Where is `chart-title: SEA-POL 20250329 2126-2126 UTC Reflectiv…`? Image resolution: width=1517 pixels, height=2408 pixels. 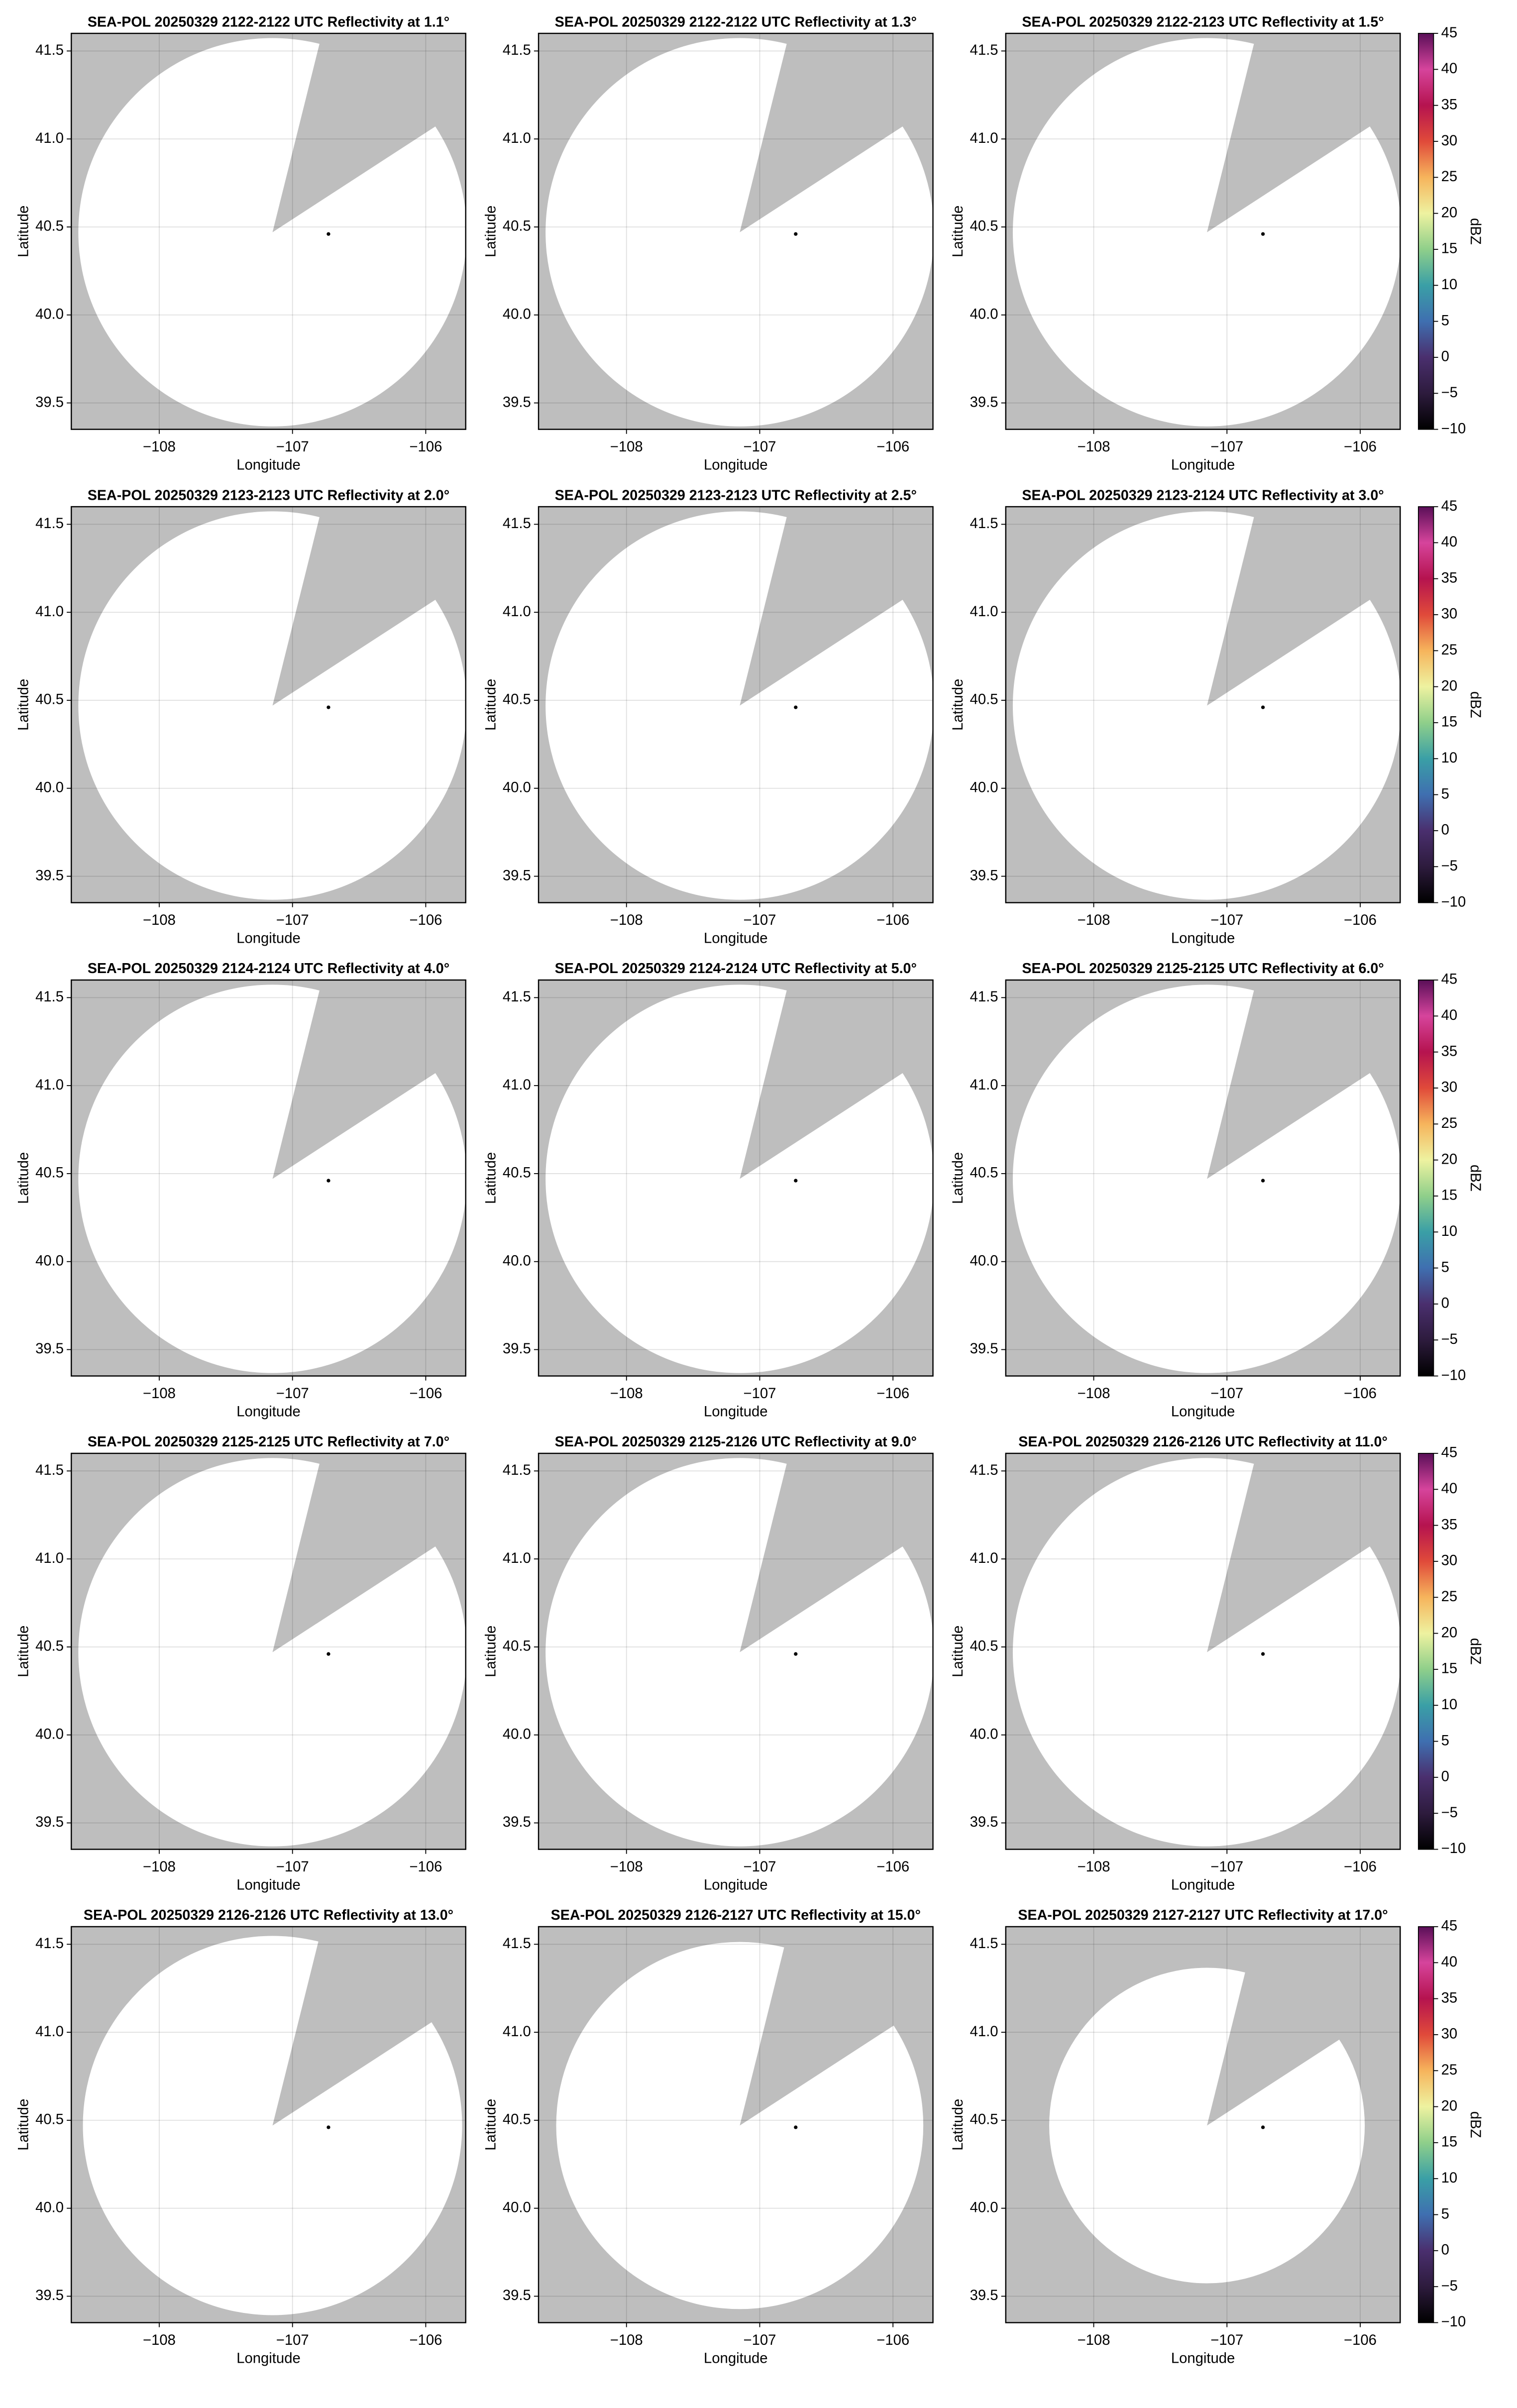 chart-title: SEA-POL 20250329 2126-2126 UTC Reflectiv… is located at coordinates (269, 1915).